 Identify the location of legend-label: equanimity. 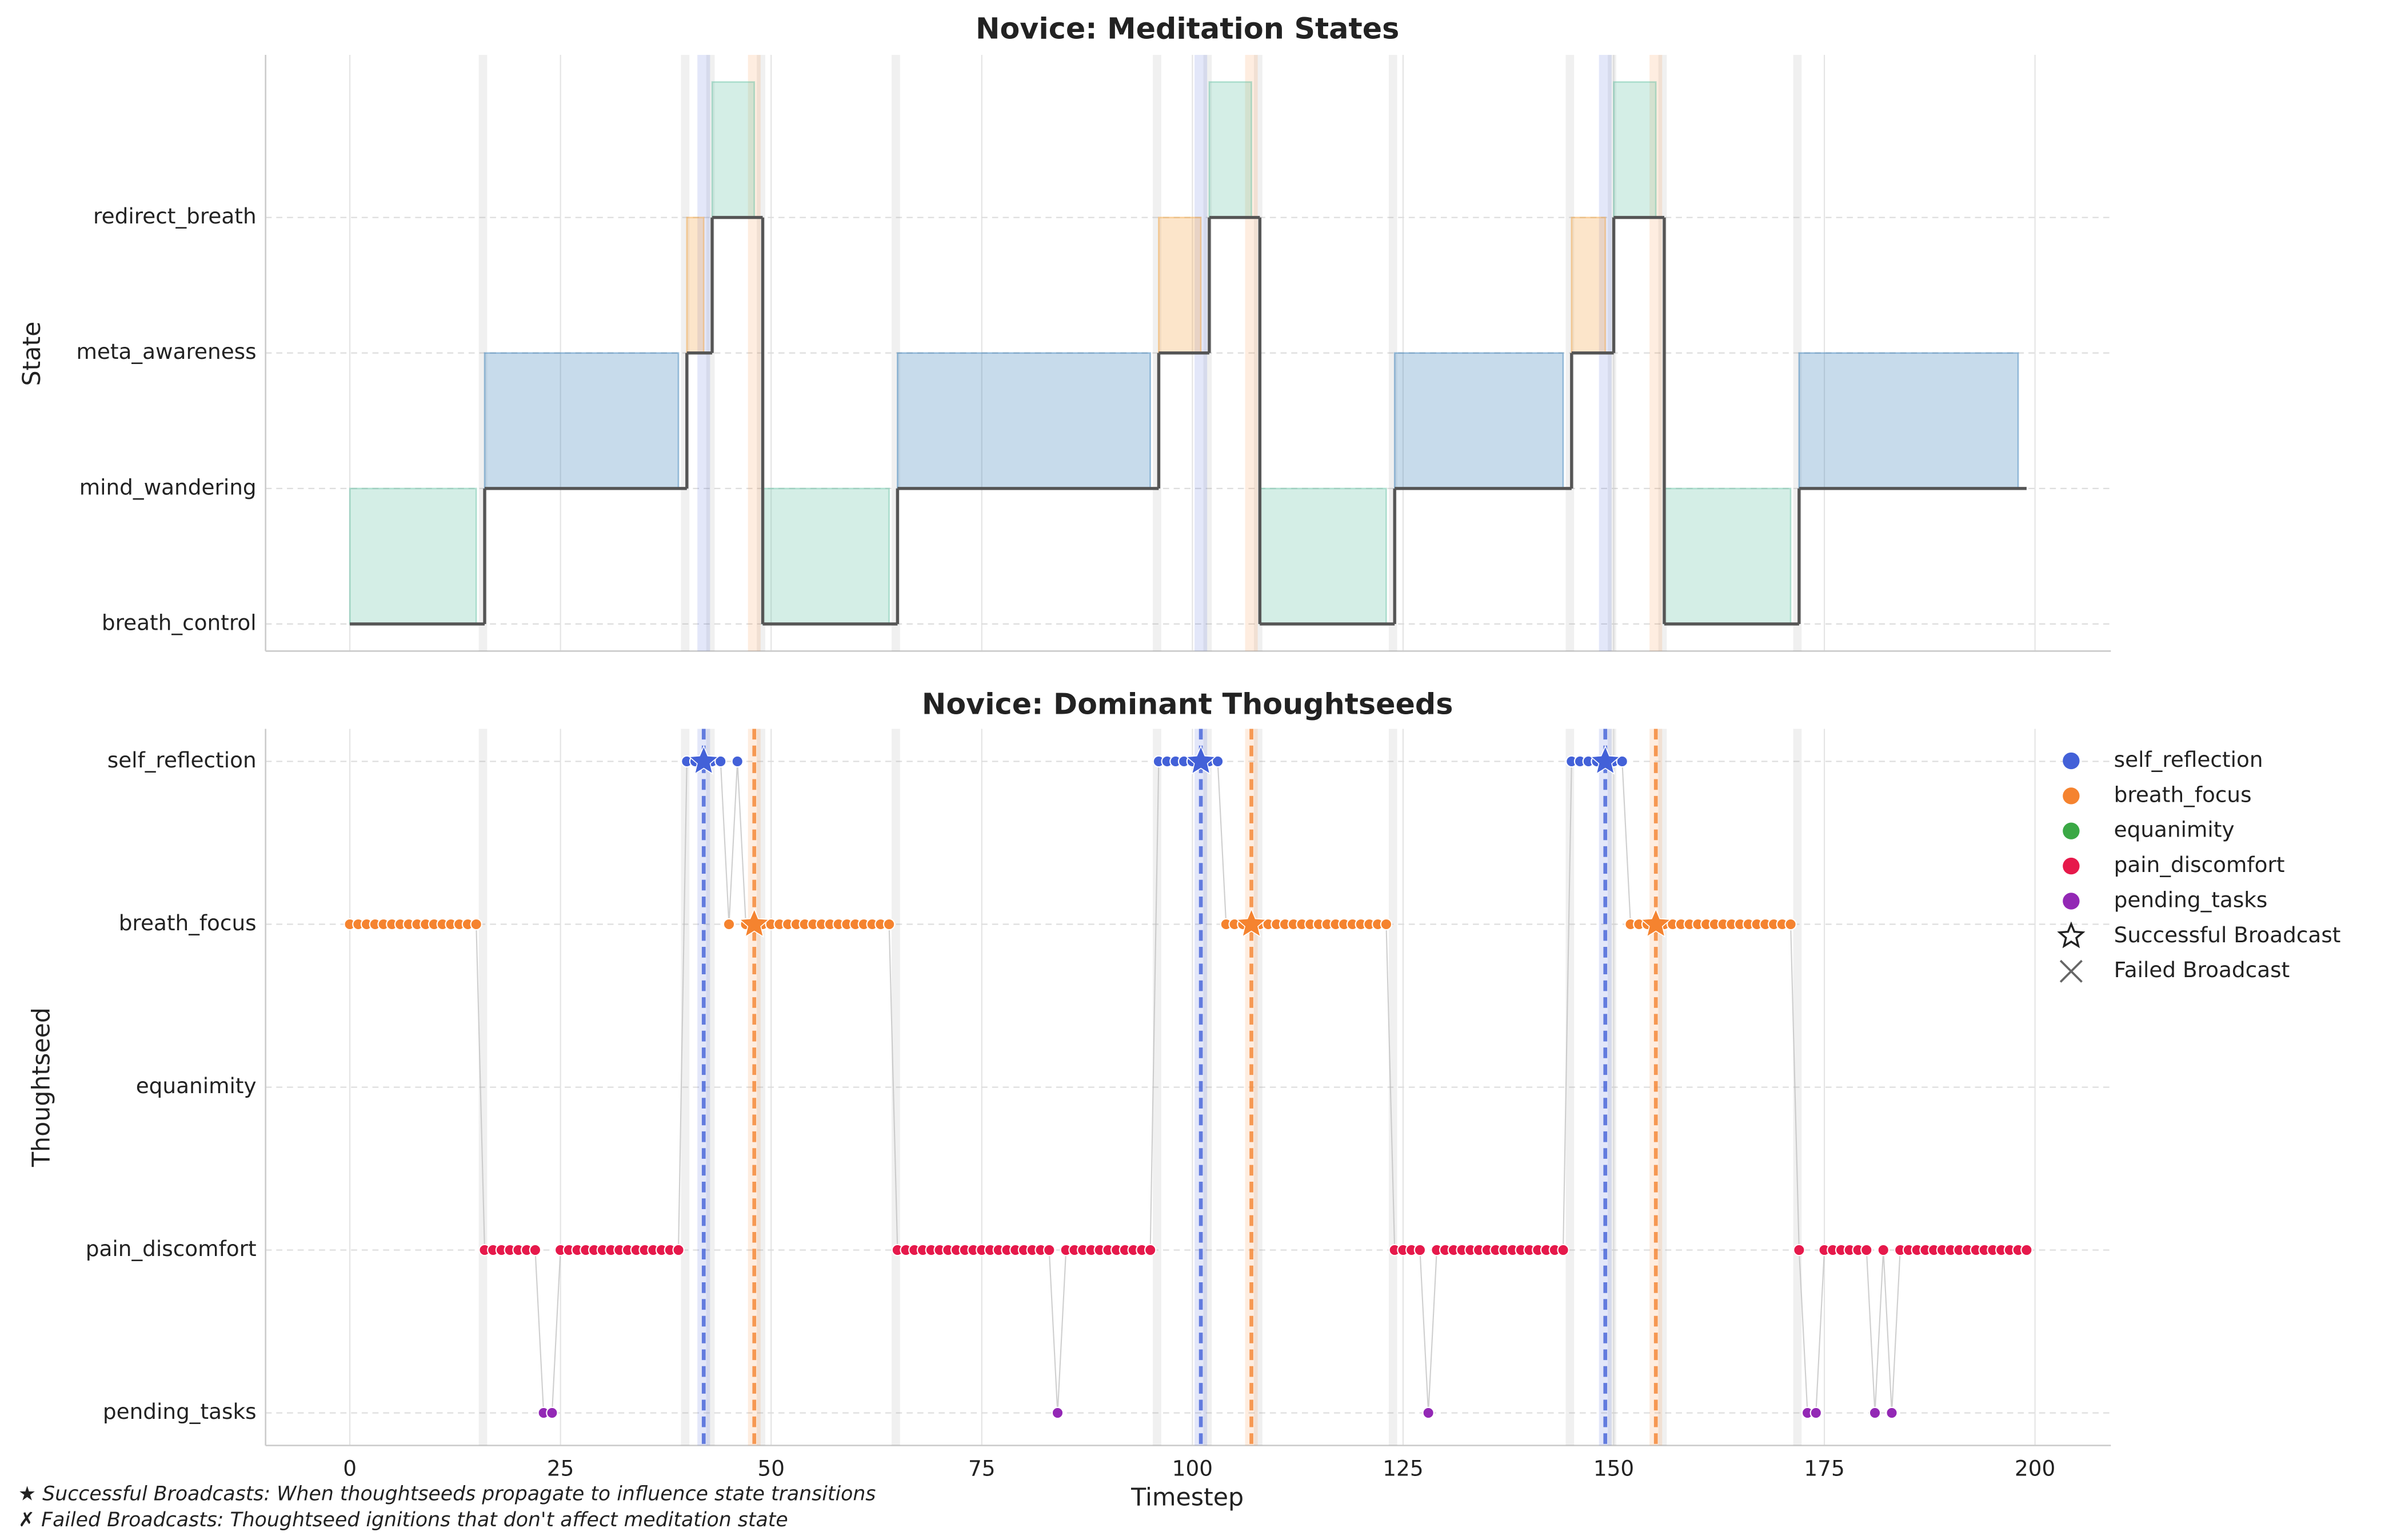
(2174, 829).